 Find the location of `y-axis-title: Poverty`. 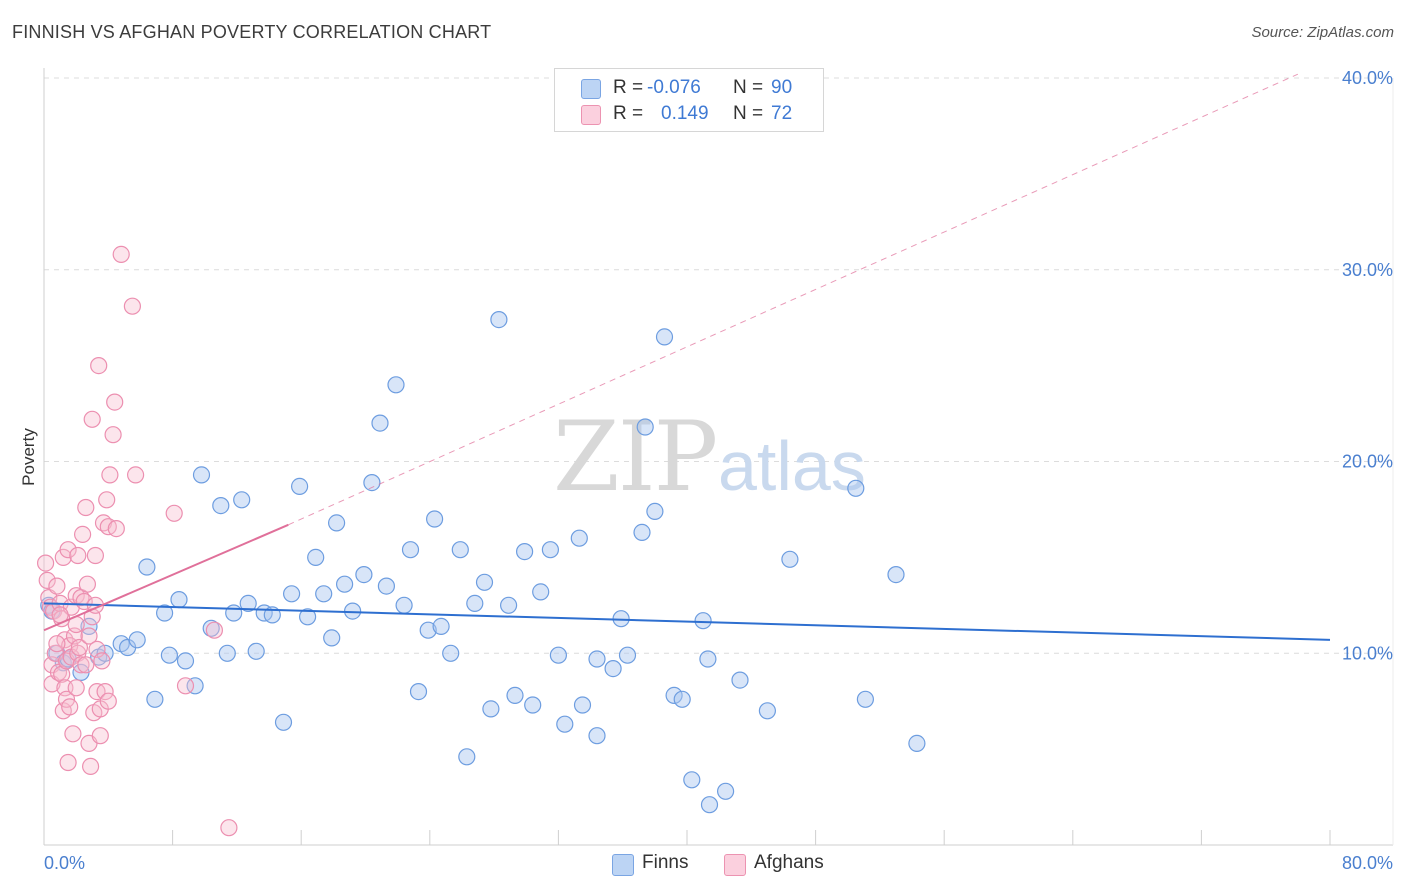

y-axis-title: Poverty is located at coordinates (28, 457).